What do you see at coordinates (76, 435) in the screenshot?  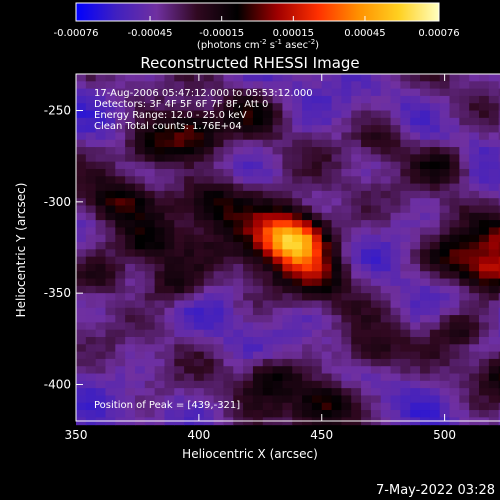 I see `x-tick-label: 350` at bounding box center [76, 435].